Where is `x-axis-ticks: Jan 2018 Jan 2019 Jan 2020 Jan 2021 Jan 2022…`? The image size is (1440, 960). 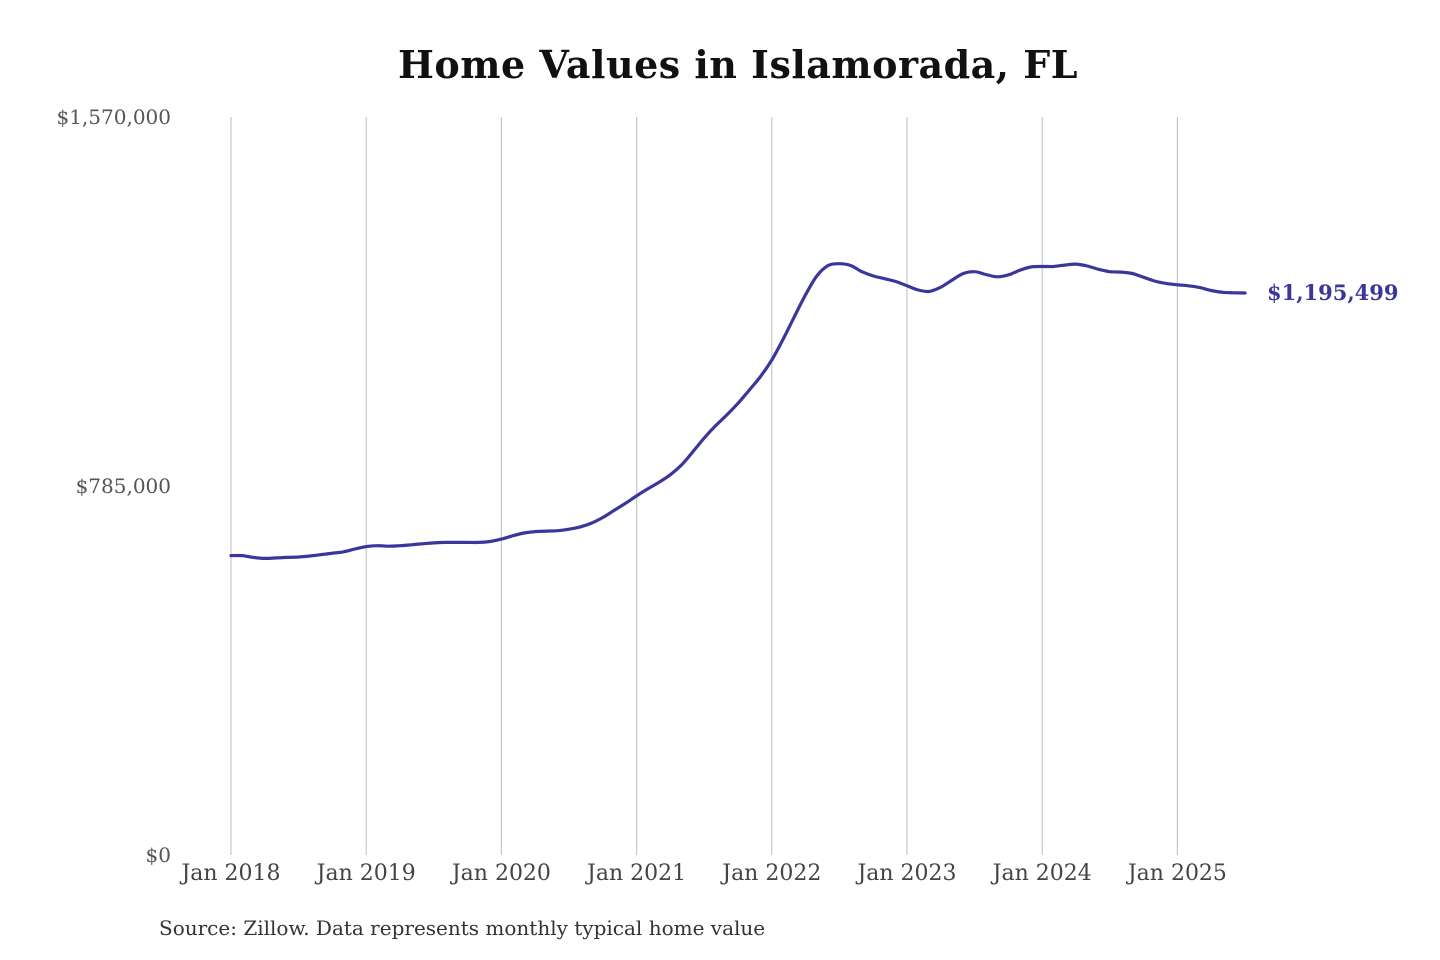 x-axis-ticks: Jan 2018 Jan 2019 Jan 2020 Jan 2021 Jan 2022… is located at coordinates (702, 873).